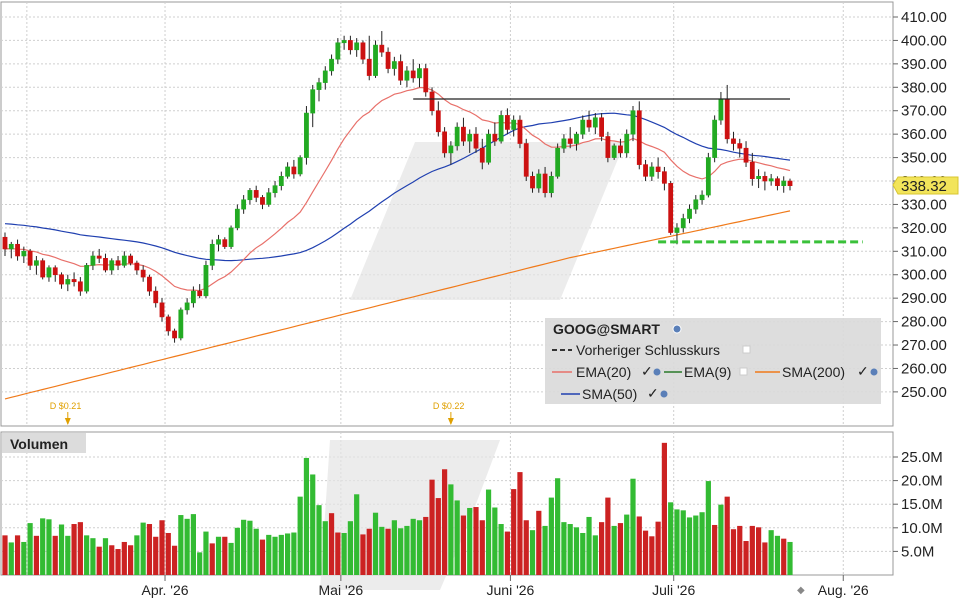 This screenshot has height=600, width=960. What do you see at coordinates (677, 329) in the screenshot?
I see `legend-symbol-settings-icon` at bounding box center [677, 329].